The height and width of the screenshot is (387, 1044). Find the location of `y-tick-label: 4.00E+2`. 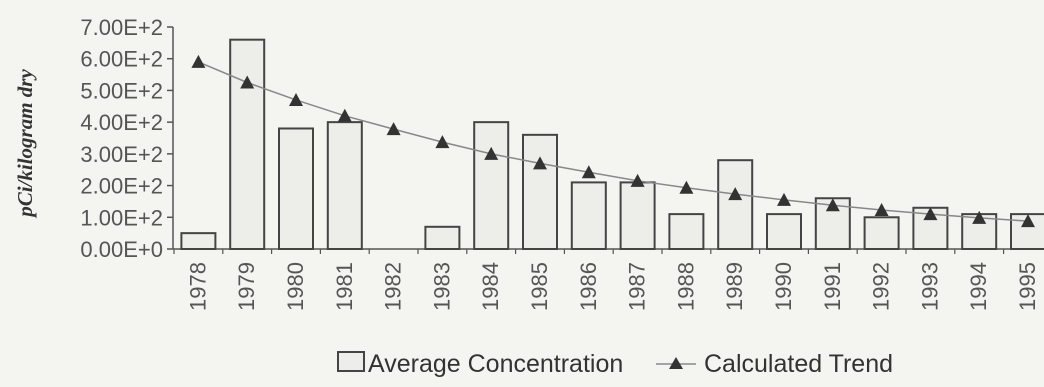

y-tick-label: 4.00E+2 is located at coordinates (121, 122).